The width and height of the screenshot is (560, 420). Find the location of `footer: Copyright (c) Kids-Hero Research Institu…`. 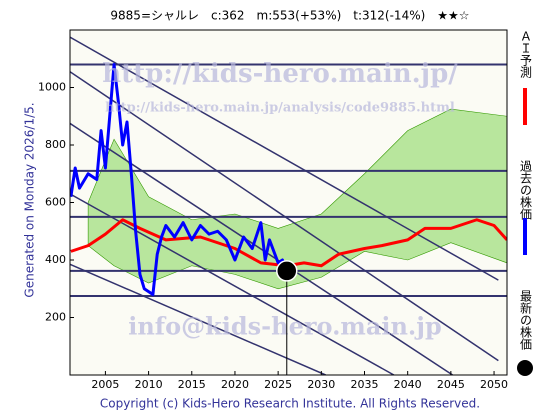

footer: Copyright (c) Kids-Hero Research Institu… is located at coordinates (290, 404).